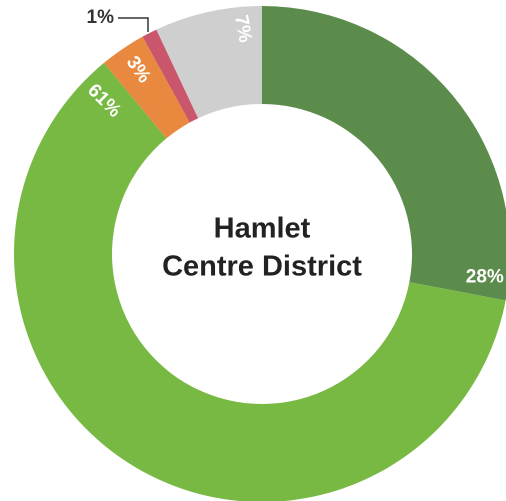 The height and width of the screenshot is (501, 506). What do you see at coordinates (485, 276) in the screenshot?
I see `value-label: 28%` at bounding box center [485, 276].